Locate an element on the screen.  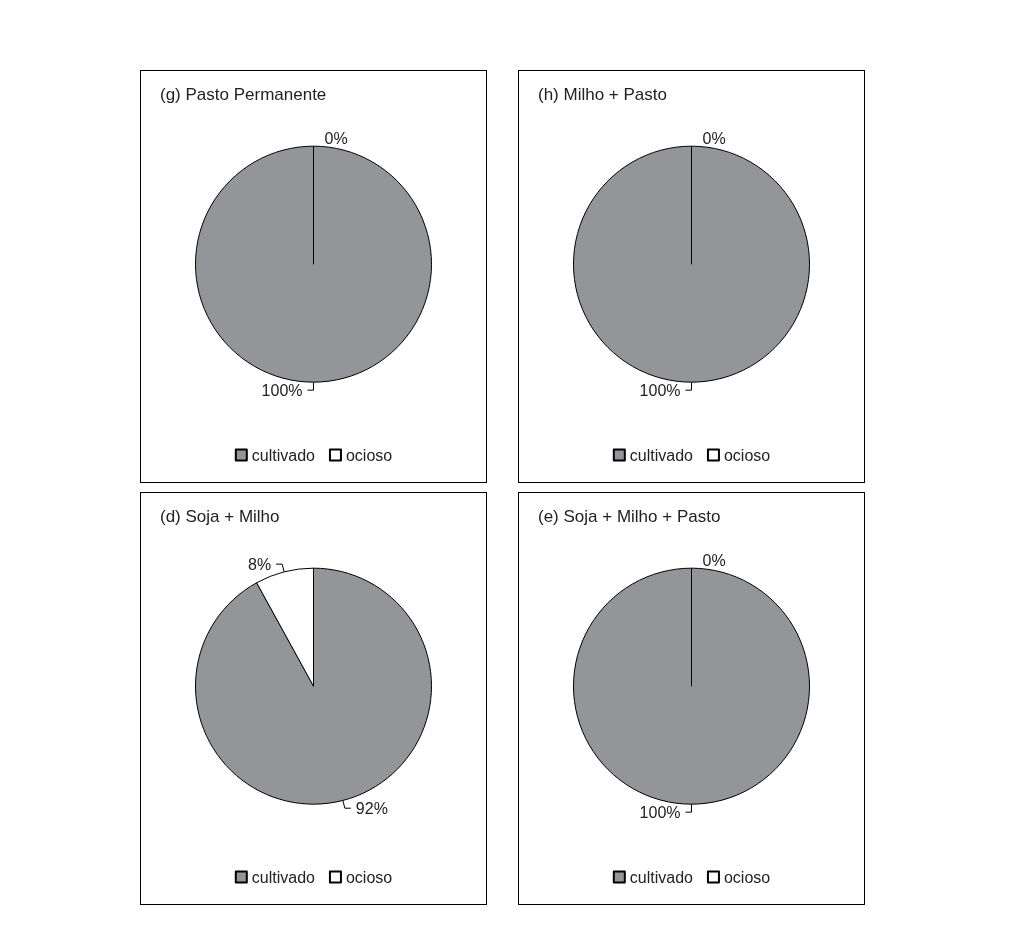
data-label: 92% is located at coordinates (371, 808).